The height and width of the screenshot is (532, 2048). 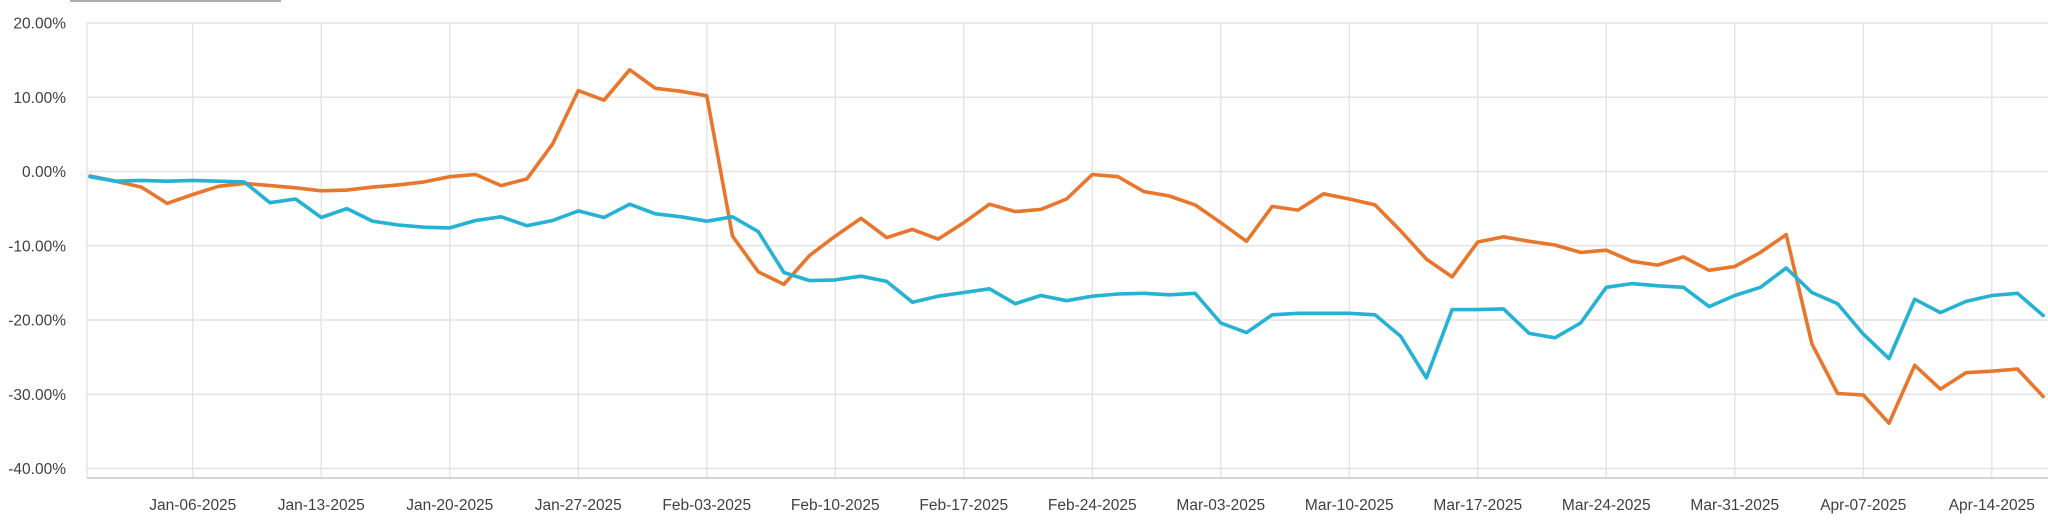 What do you see at coordinates (706, 505) in the screenshot?
I see `x-axis-tick-label: Feb-03-2025` at bounding box center [706, 505].